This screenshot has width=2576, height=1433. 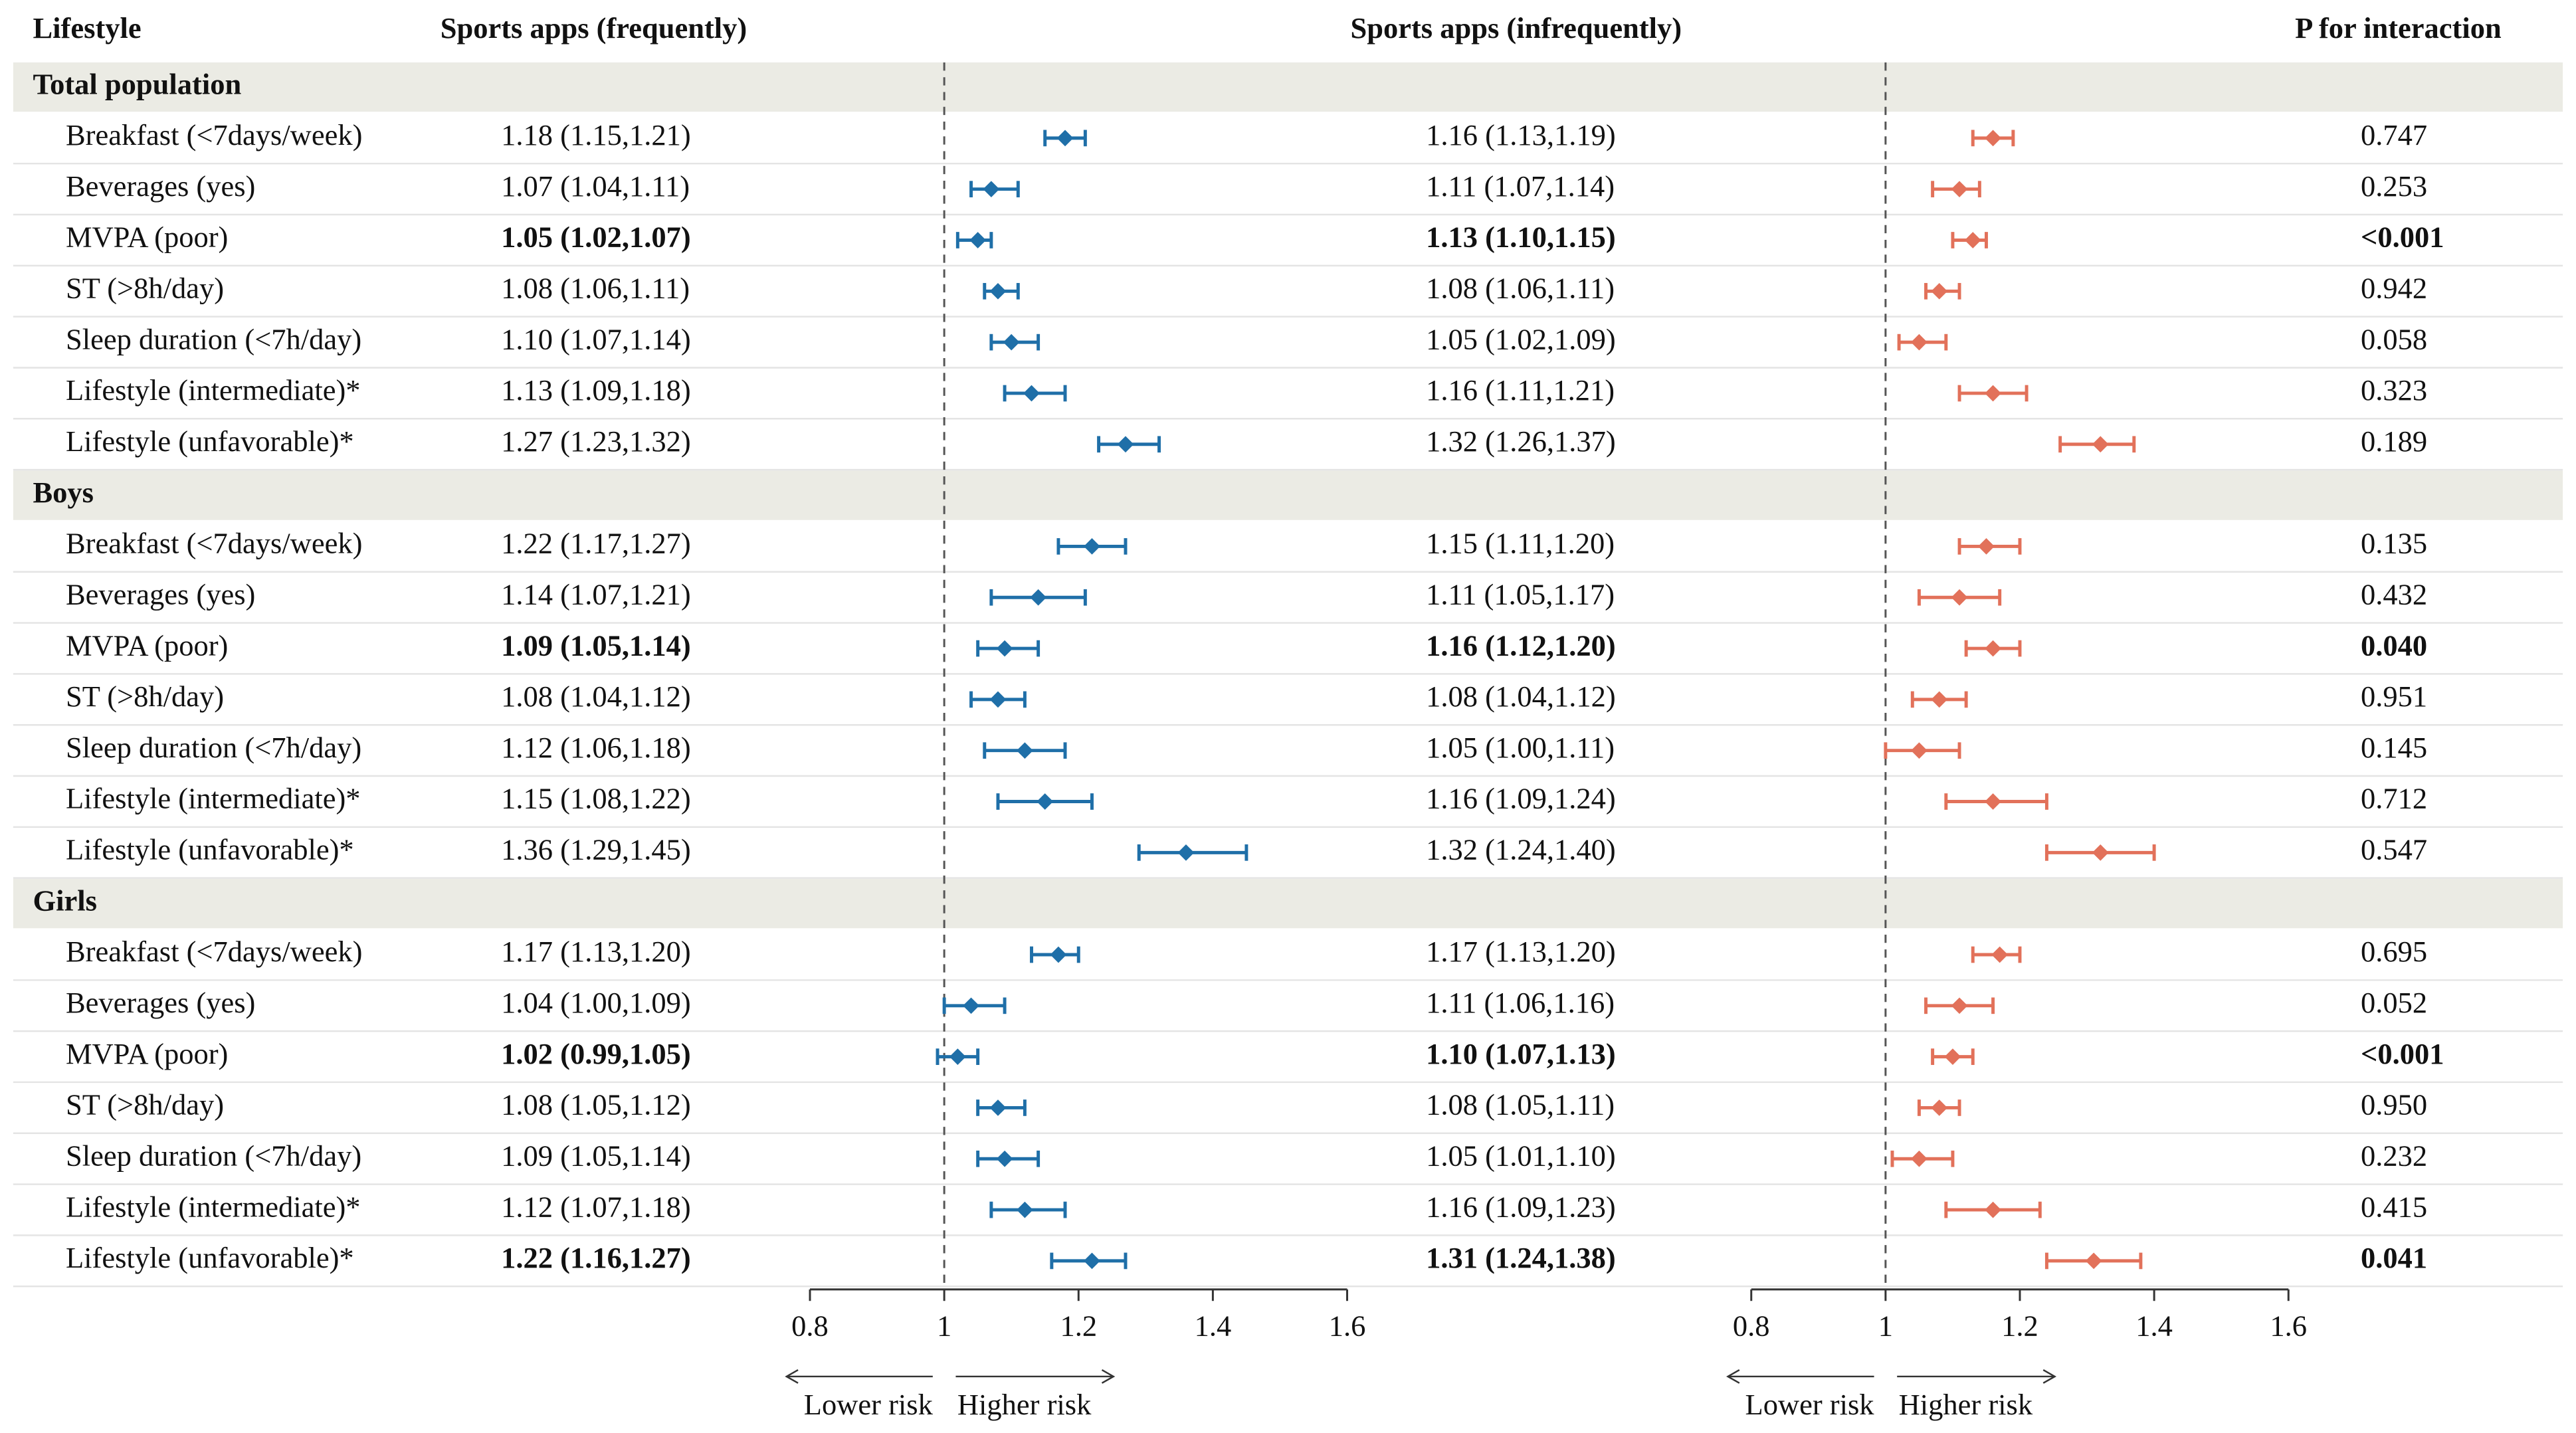 What do you see at coordinates (145, 696) in the screenshot?
I see `row-label: ST (>8h/day)` at bounding box center [145, 696].